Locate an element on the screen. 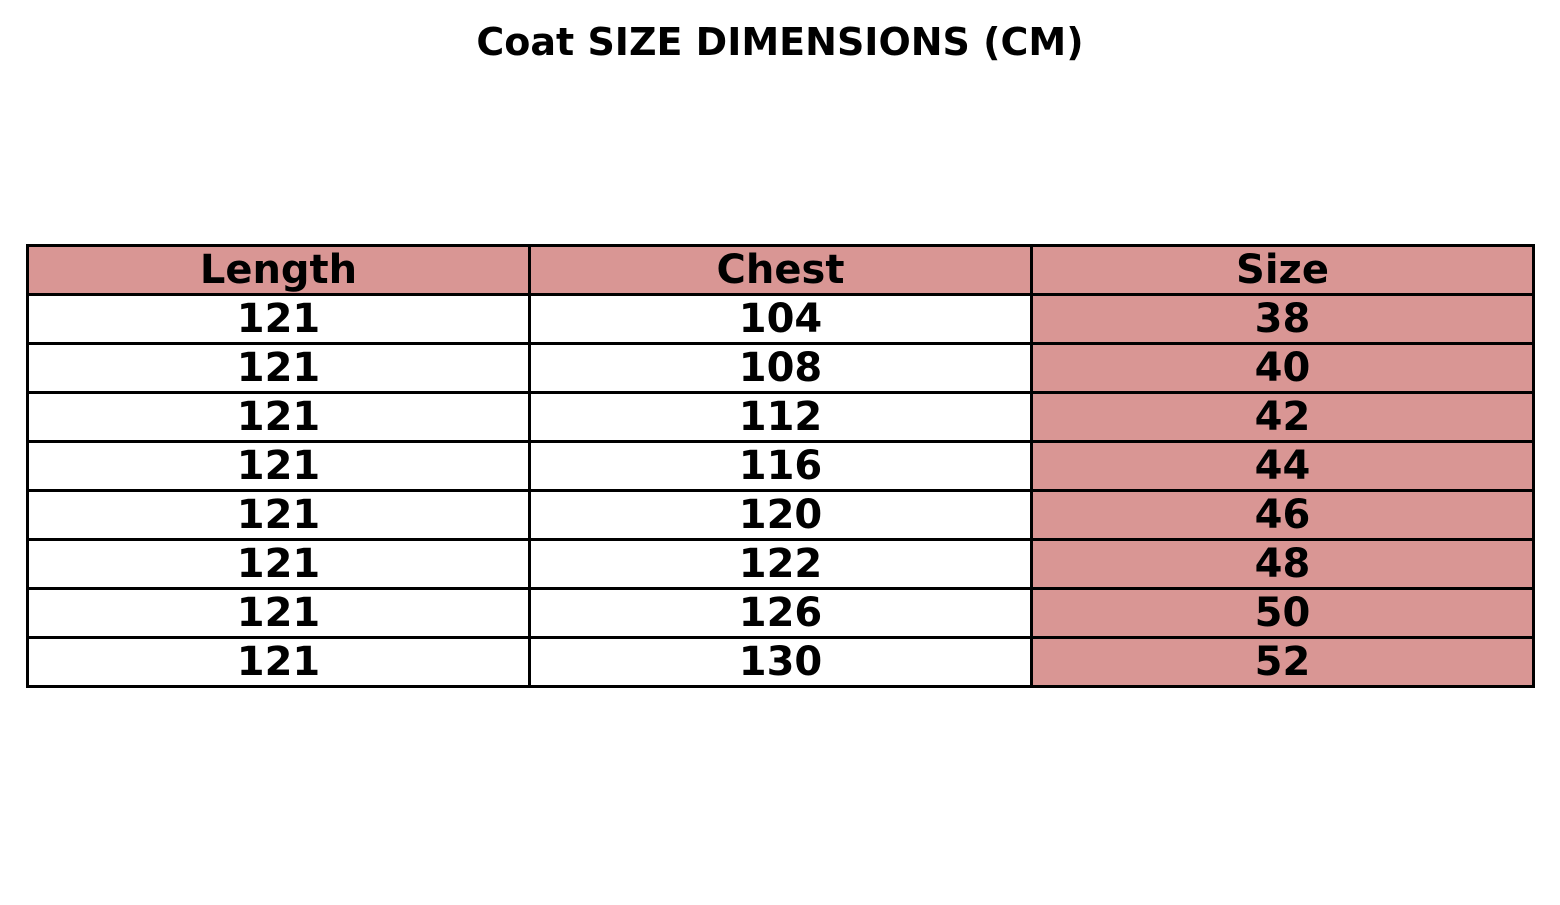  table-row: 121 116 44 is located at coordinates (780, 466).